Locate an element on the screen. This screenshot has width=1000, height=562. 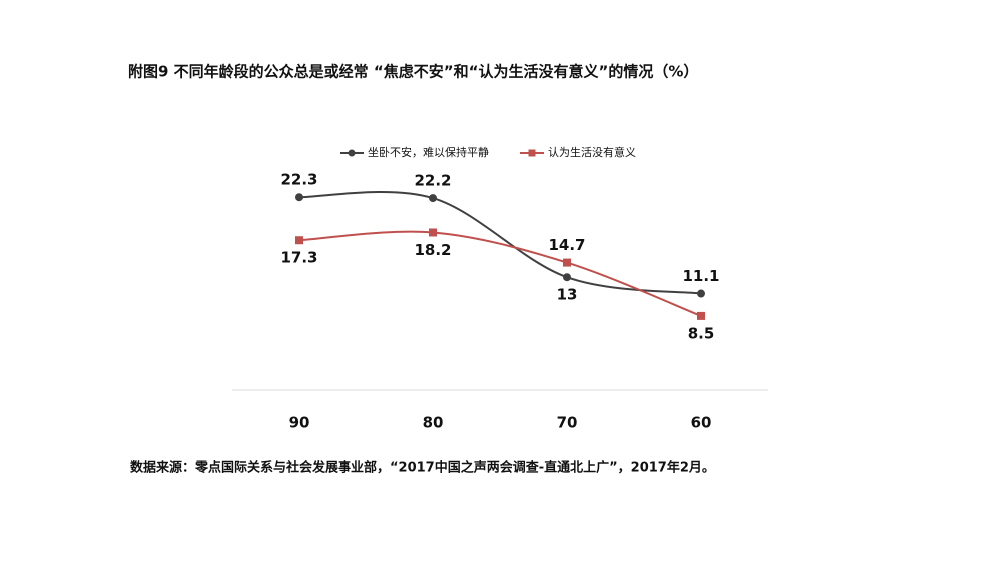
data-label: 22.3 is located at coordinates (298, 180).